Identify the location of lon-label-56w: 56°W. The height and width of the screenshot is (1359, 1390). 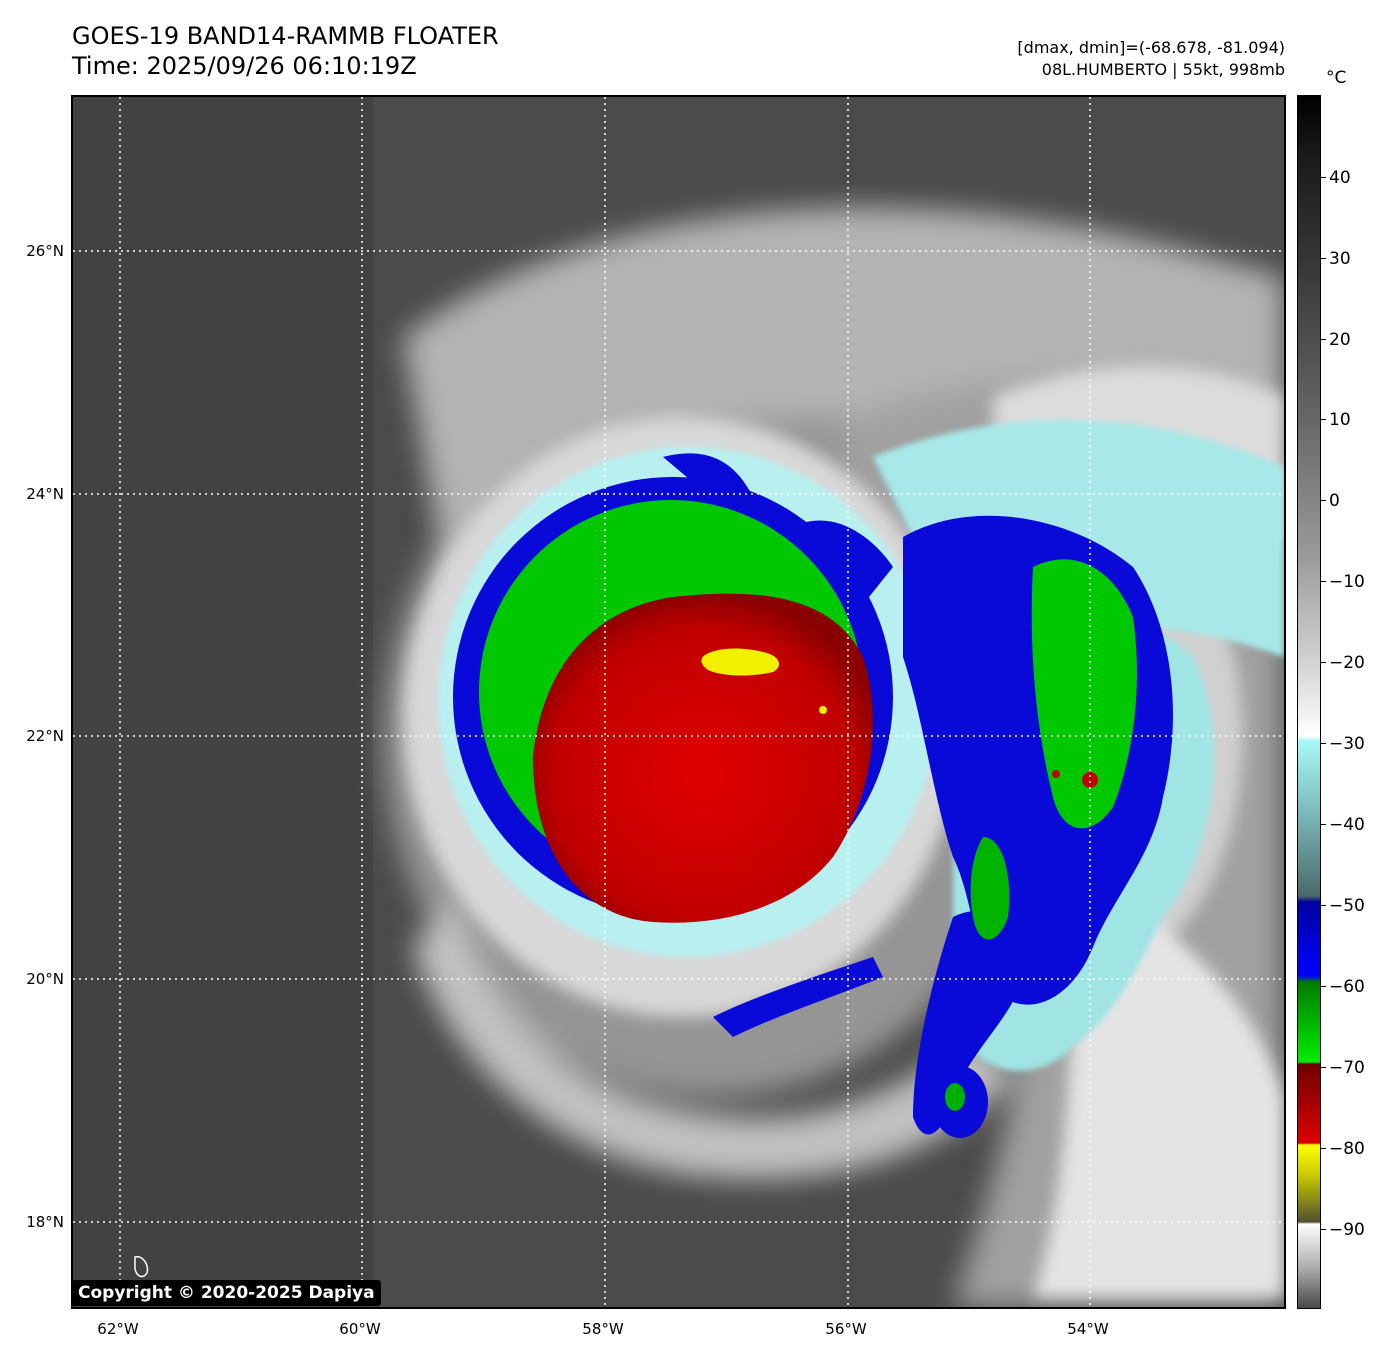
(846, 1329).